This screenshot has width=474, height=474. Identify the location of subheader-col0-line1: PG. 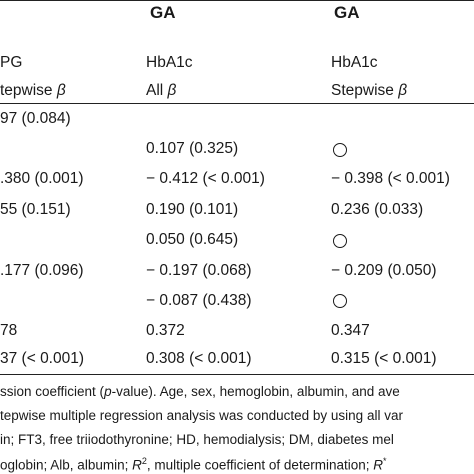
(11, 62).